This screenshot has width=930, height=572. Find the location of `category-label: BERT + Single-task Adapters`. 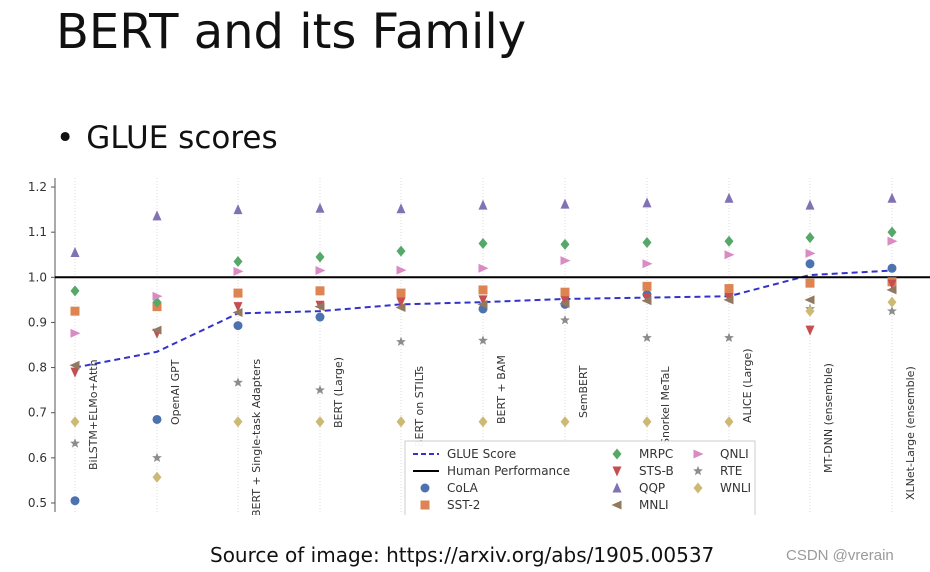

category-label: BERT + Single-task Adapters is located at coordinates (256, 437).